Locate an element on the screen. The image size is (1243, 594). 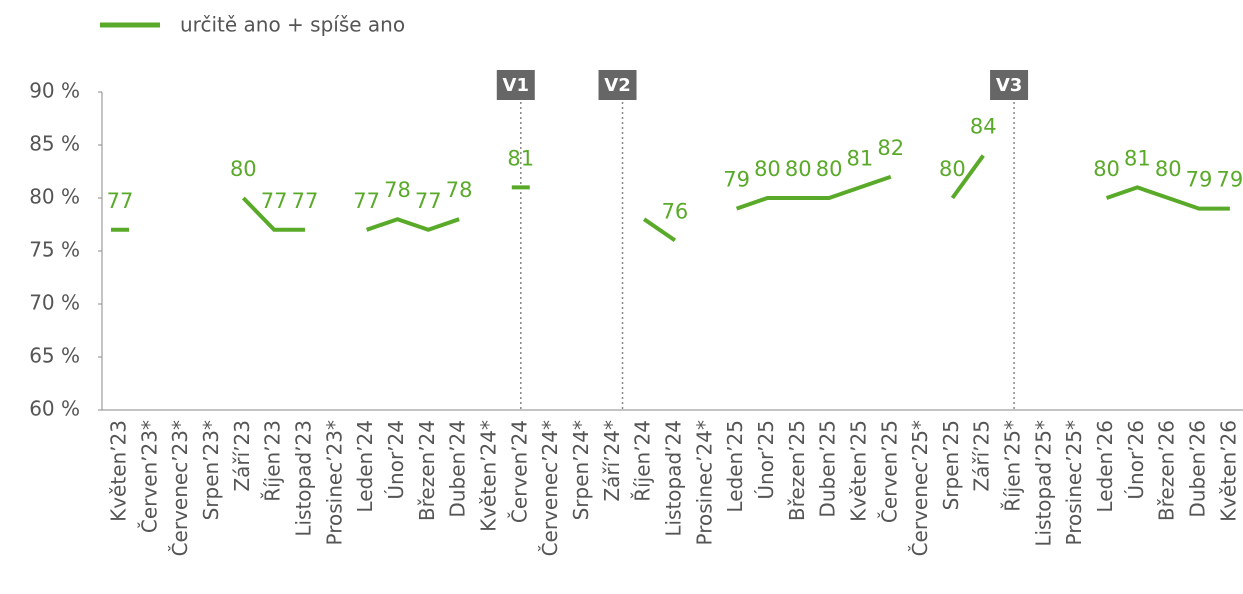
x-tick-label: Leden’24 is located at coordinates (365, 466).